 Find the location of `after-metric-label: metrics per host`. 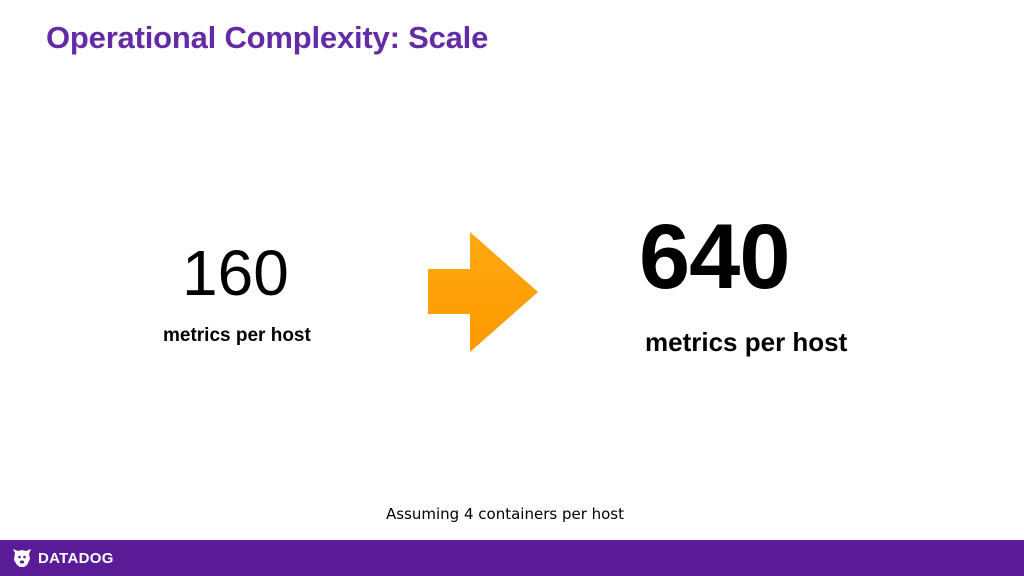

after-metric-label: metrics per host is located at coordinates (746, 342).